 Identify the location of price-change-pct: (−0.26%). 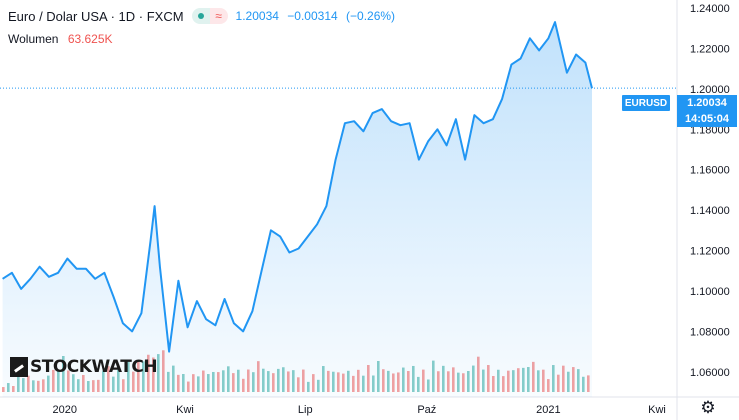
(371, 16).